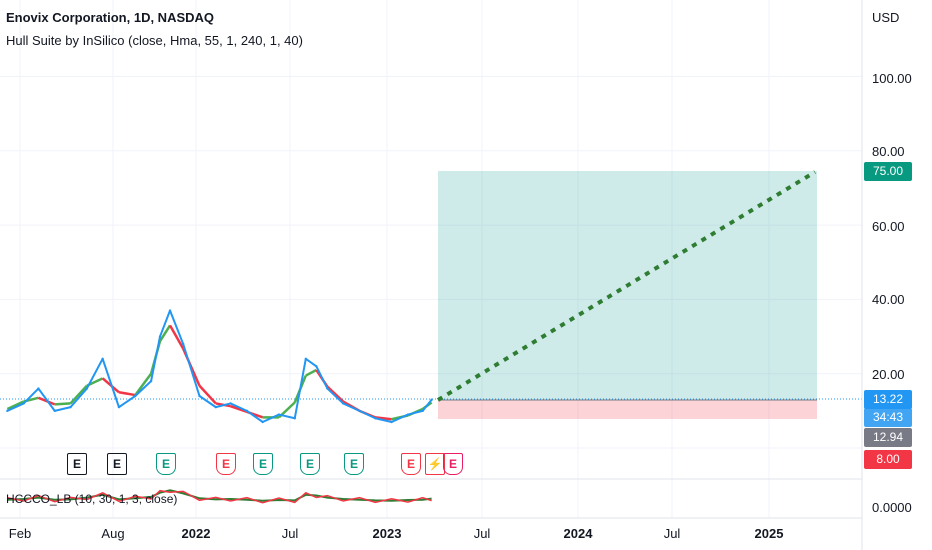 The width and height of the screenshot is (932, 550). I want to click on oscillator-legend: HCCCO_LB (10, 30, 1, 3, close), so click(92, 499).